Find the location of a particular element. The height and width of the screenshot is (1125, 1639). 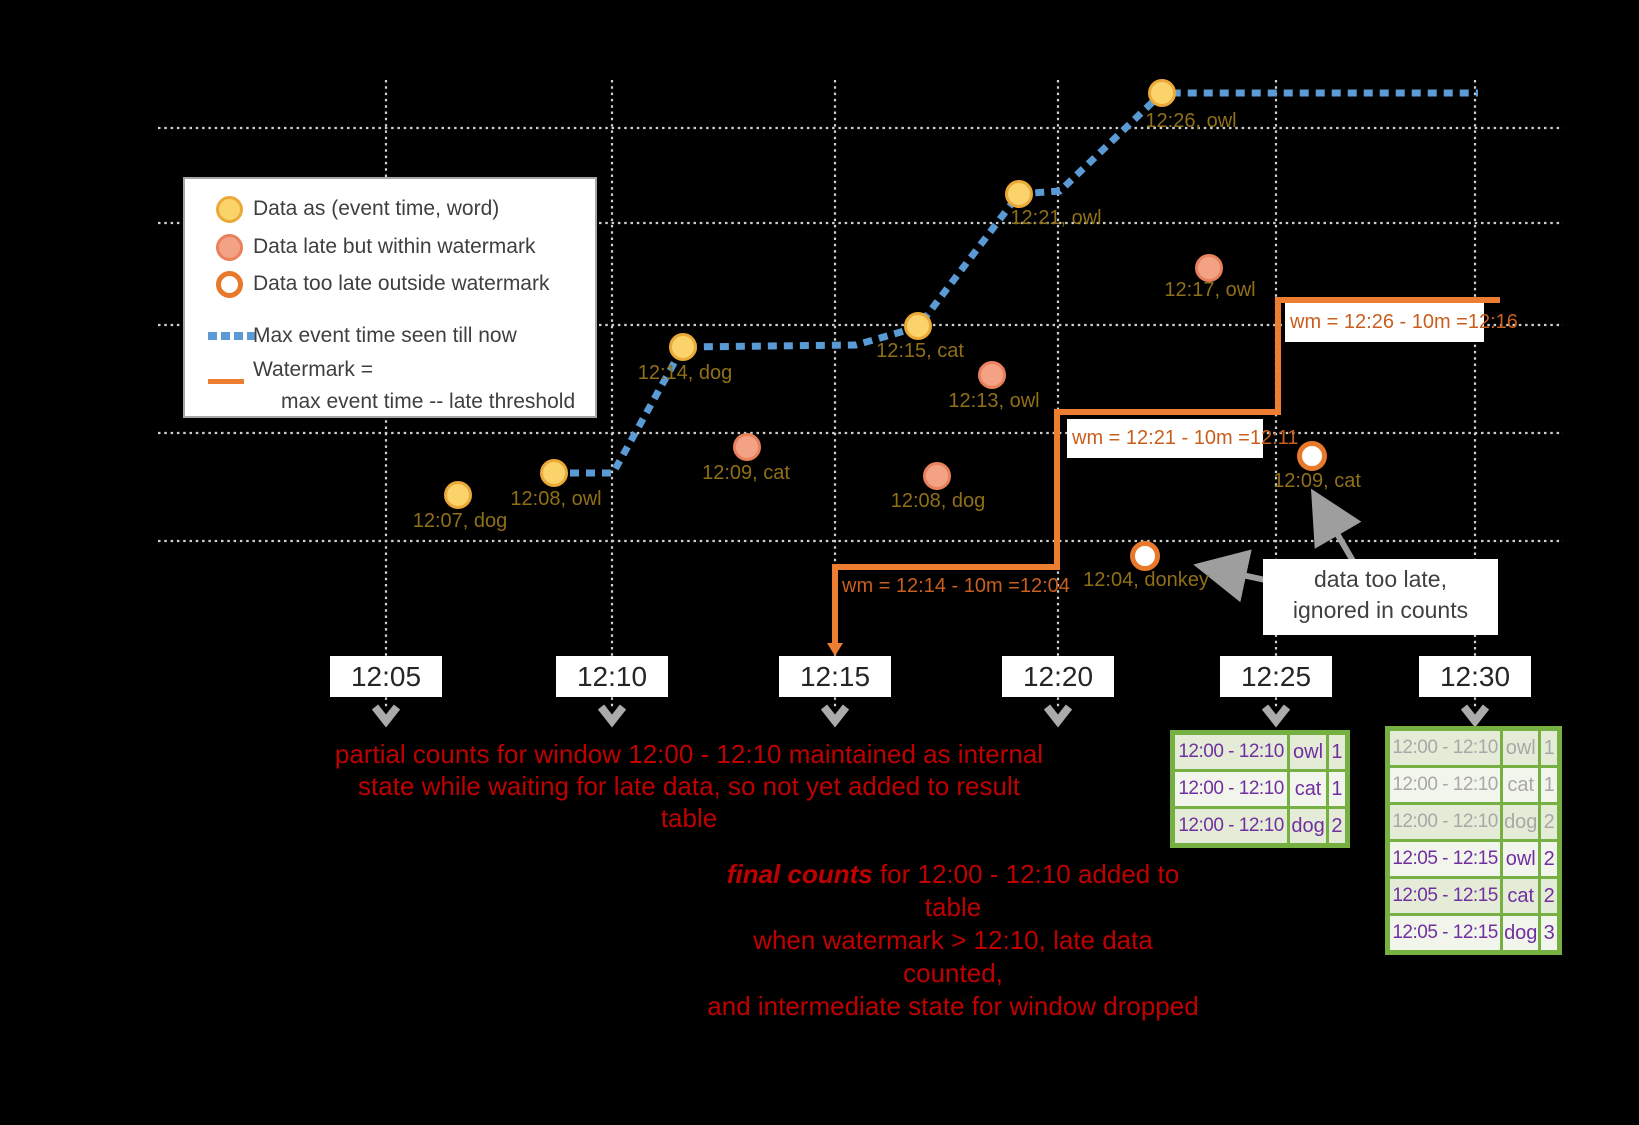

toolate-ring-icon is located at coordinates (230, 284).